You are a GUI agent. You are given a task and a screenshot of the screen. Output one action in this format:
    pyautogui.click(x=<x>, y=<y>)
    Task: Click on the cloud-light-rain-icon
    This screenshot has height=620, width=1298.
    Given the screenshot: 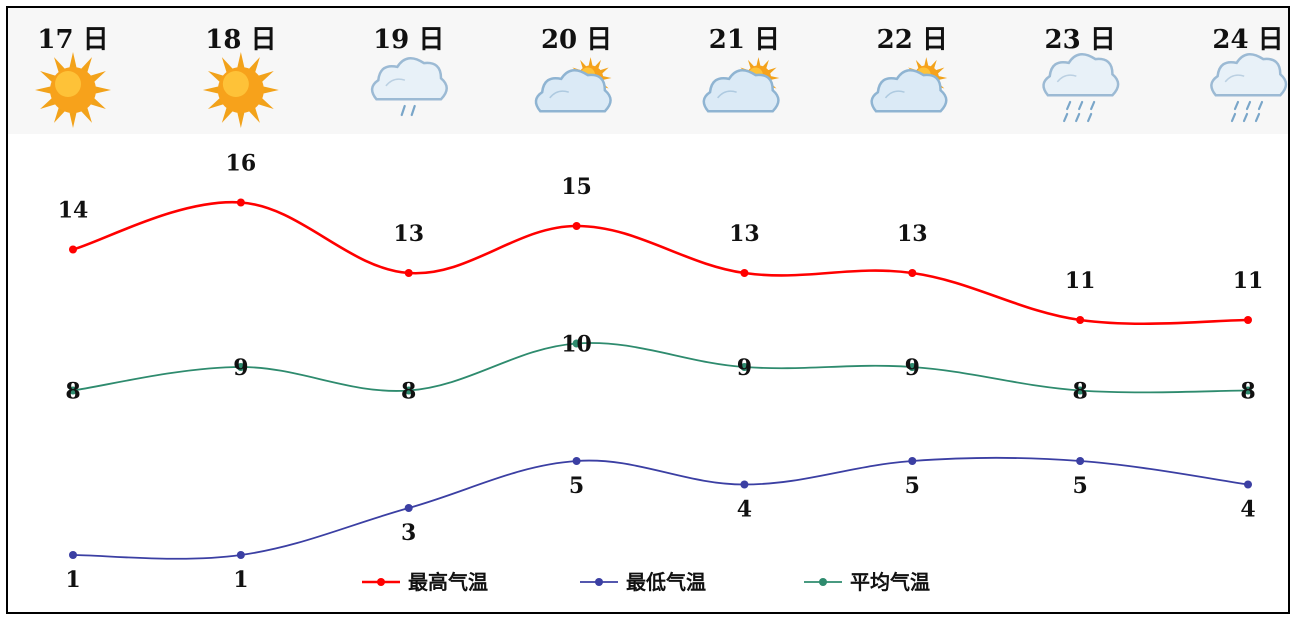 What is the action you would take?
    pyautogui.click(x=409, y=87)
    